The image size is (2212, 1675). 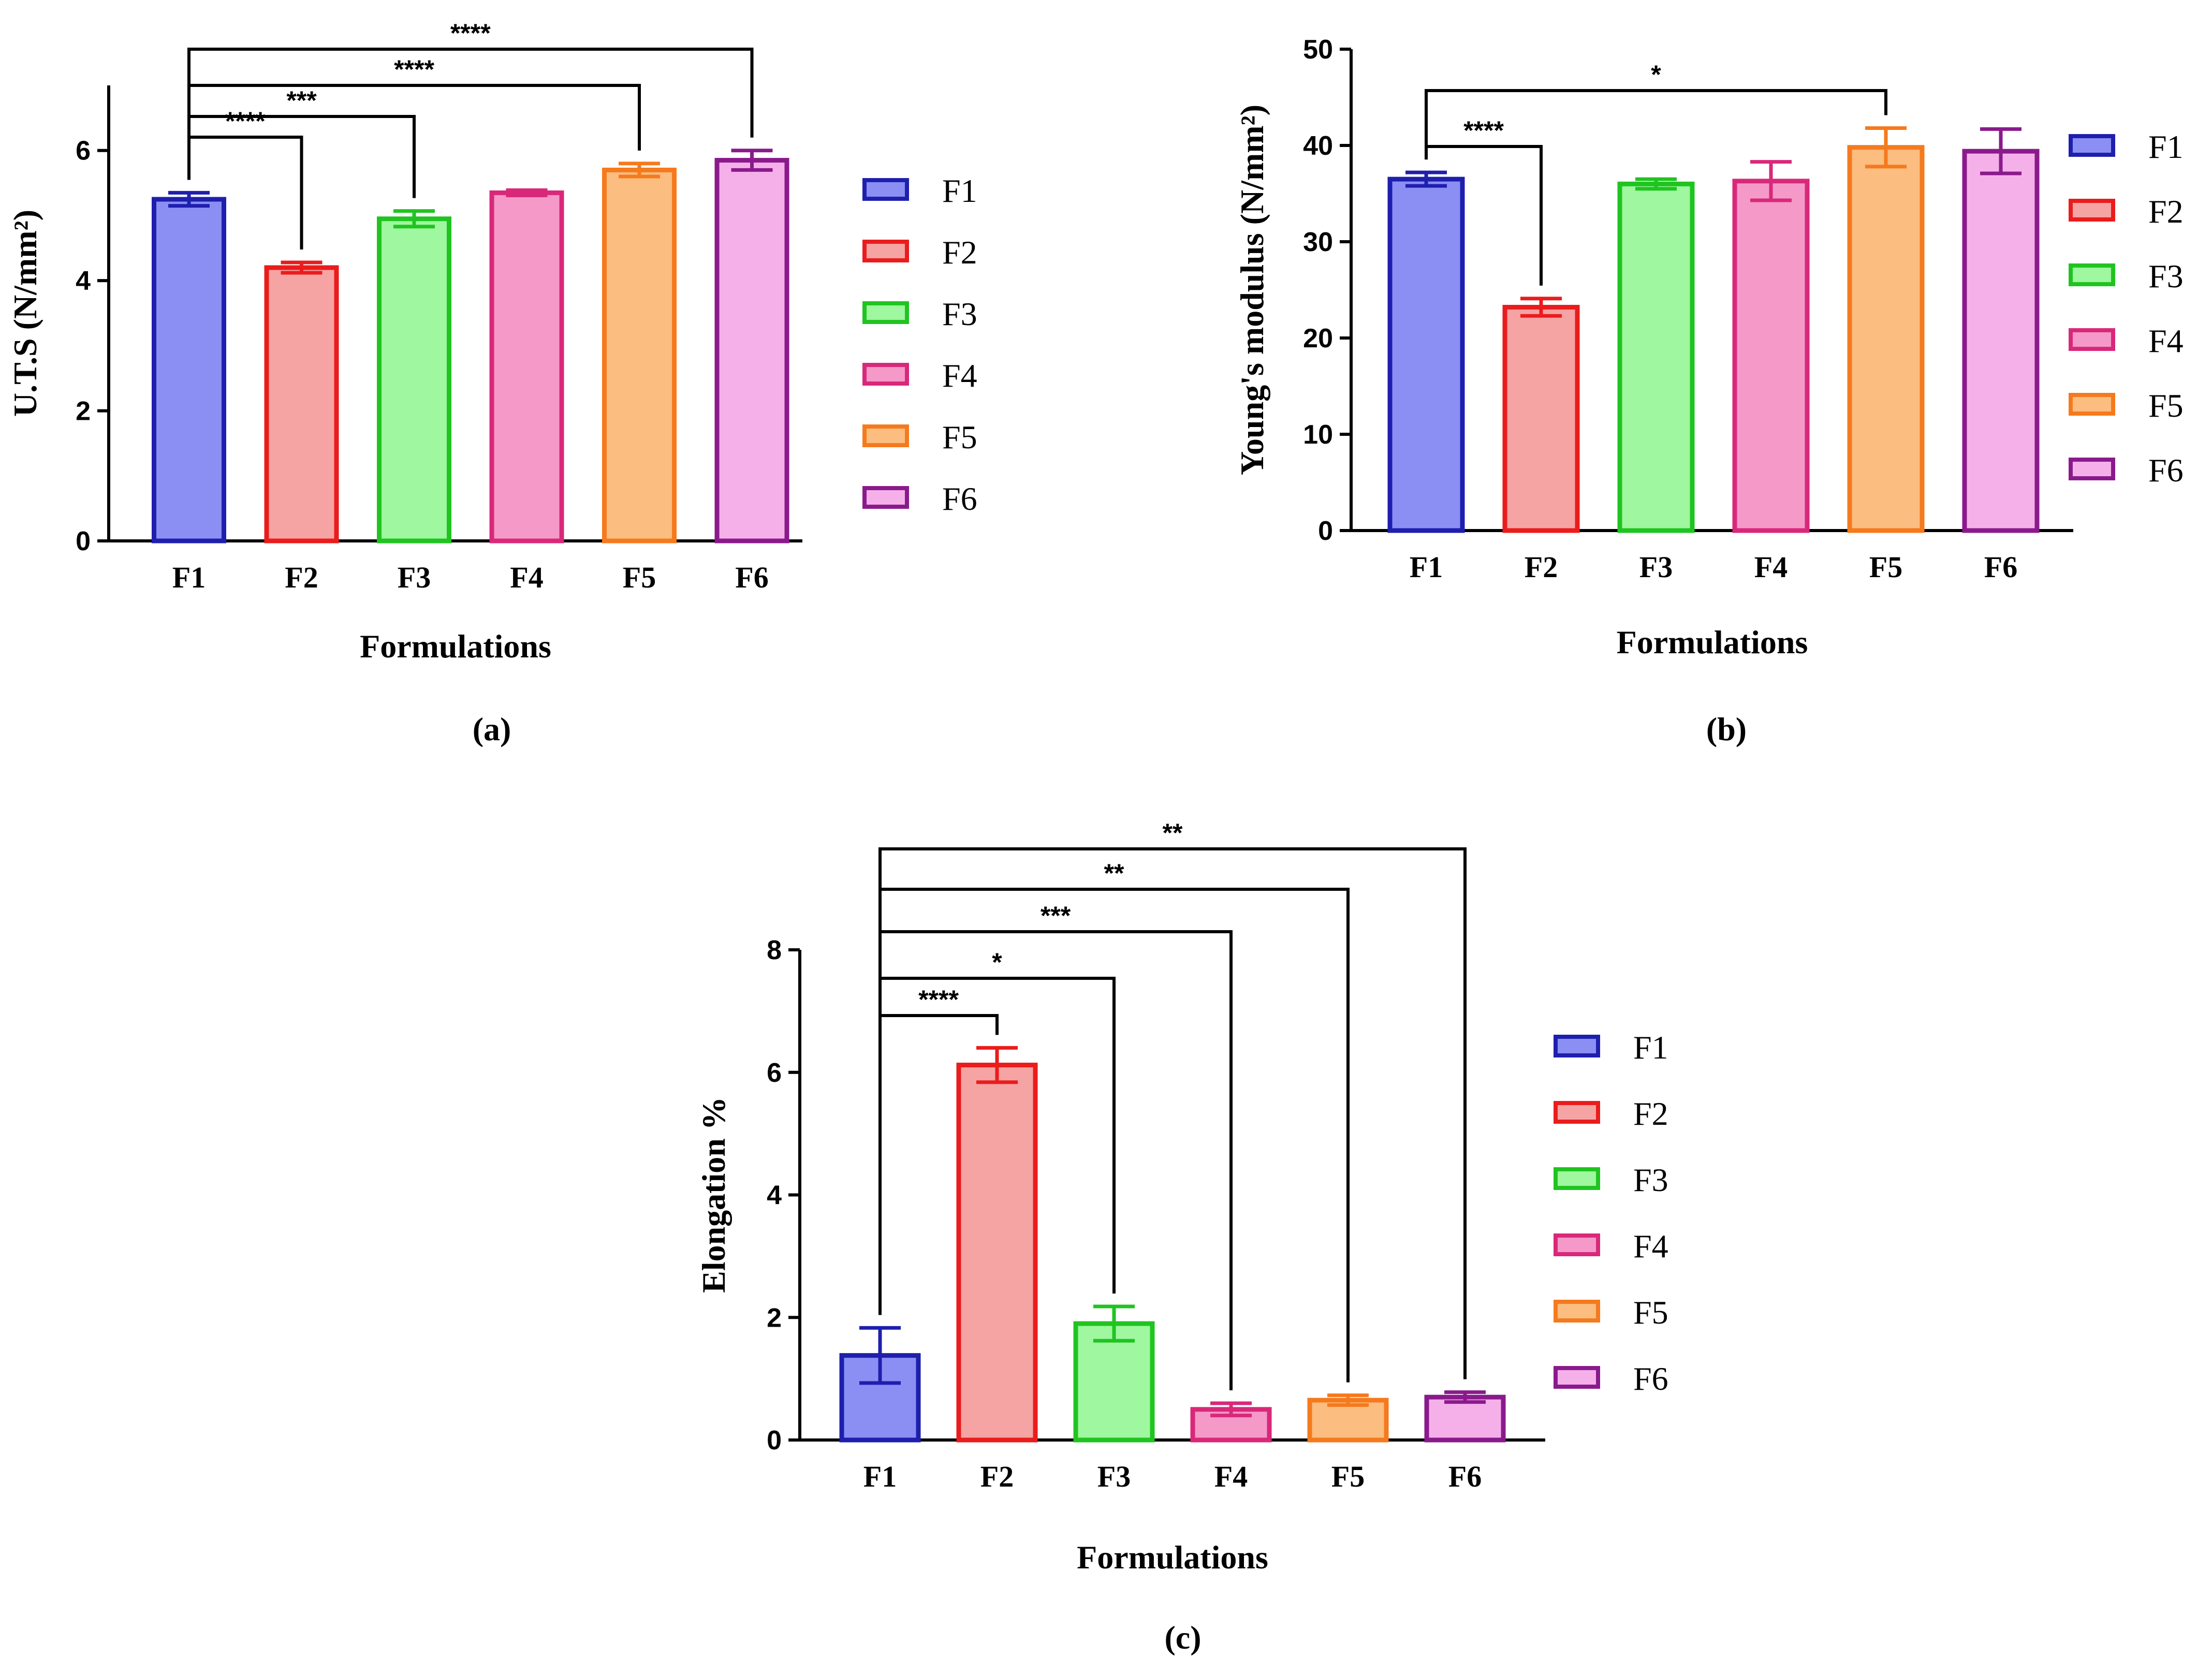 What do you see at coordinates (959, 190) in the screenshot?
I see `legend-label: F1` at bounding box center [959, 190].